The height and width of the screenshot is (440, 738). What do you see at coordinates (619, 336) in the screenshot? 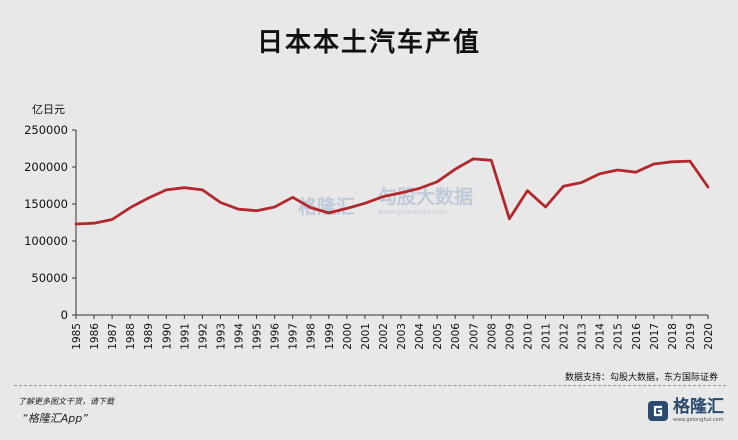
I see `x-tick-label: 2015` at bounding box center [619, 336].